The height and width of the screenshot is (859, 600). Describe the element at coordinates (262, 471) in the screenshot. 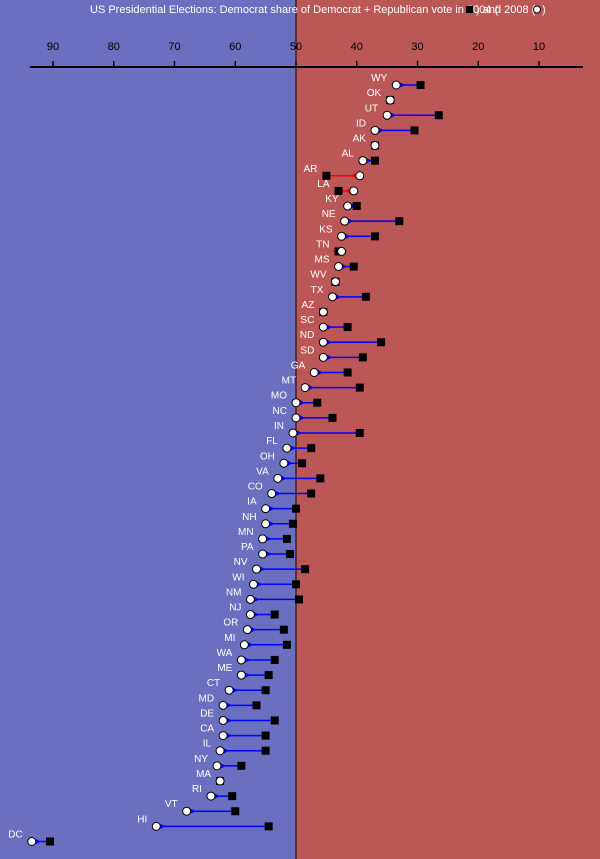

I see `state-label: VA` at that location.